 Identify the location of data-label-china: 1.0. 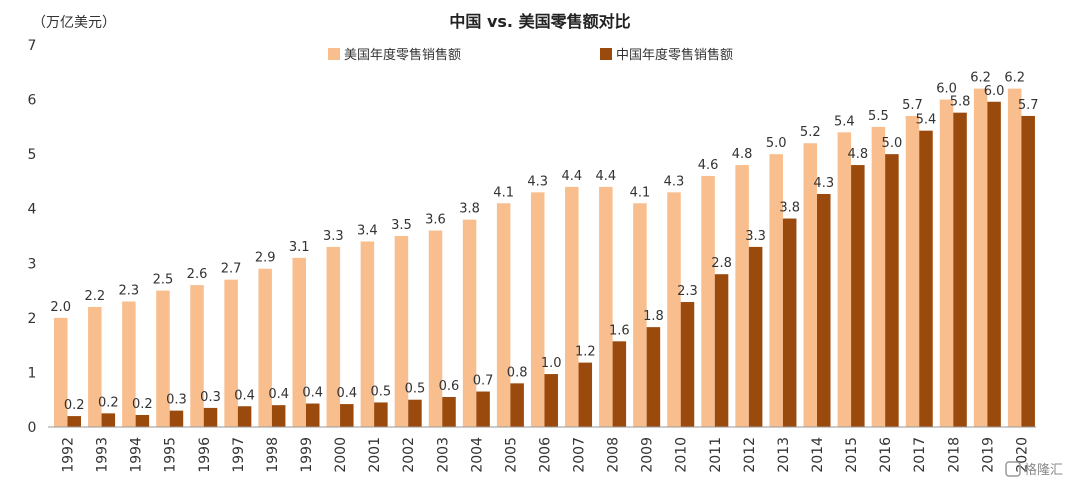
(551, 363).